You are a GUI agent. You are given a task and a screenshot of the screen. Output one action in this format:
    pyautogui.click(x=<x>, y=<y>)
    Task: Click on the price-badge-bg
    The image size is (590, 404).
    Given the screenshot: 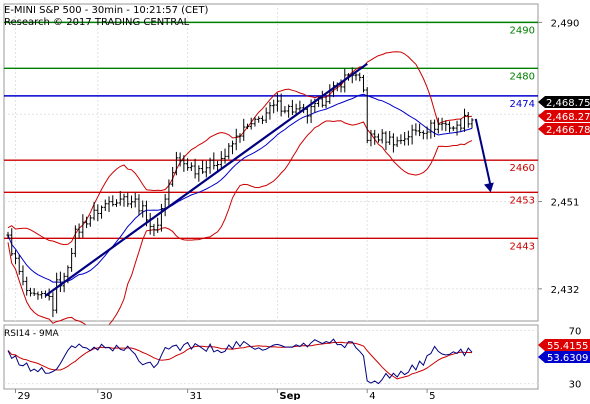 What is the action you would take?
    pyautogui.click(x=564, y=116)
    